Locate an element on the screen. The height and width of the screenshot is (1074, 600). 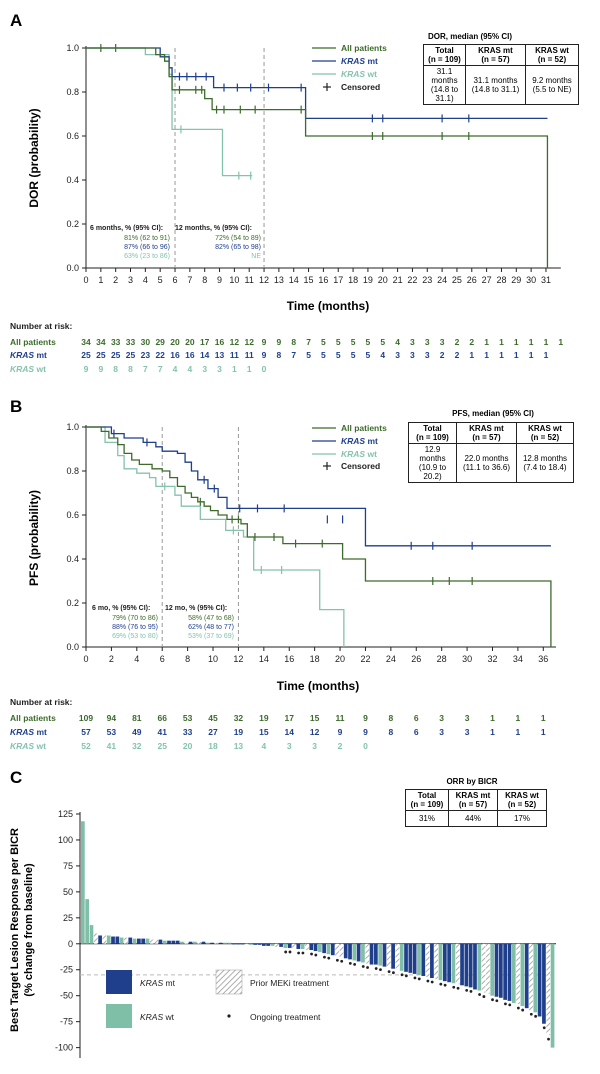
legend-all-label: All patients is located at coordinates (364, 428).